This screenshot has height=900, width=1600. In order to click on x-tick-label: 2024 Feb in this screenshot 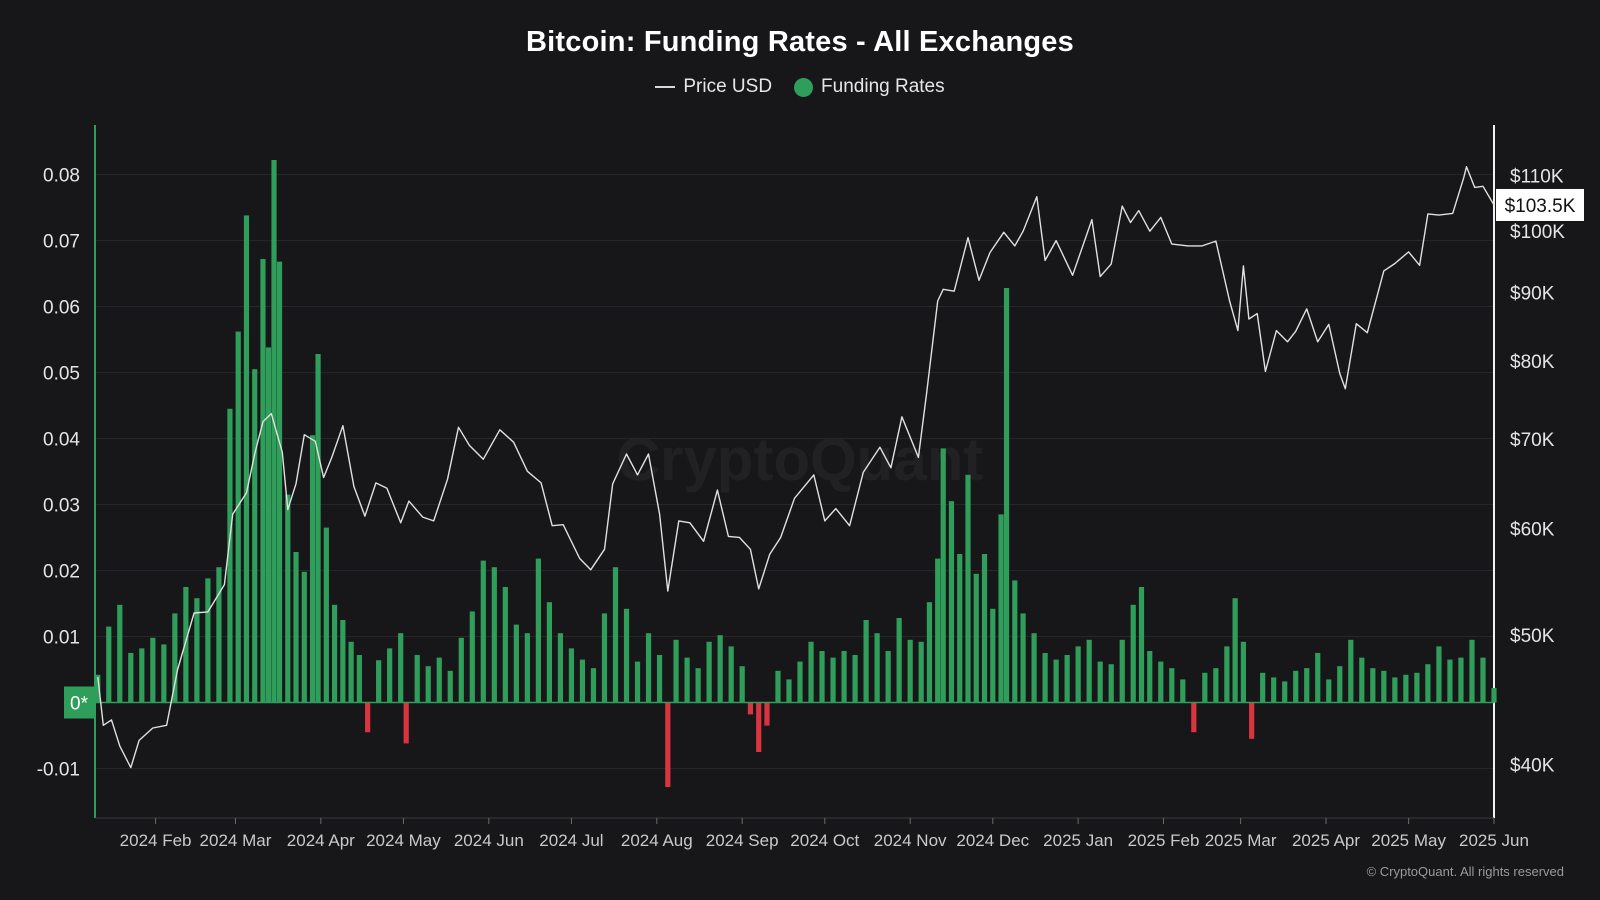, I will do `click(156, 840)`.